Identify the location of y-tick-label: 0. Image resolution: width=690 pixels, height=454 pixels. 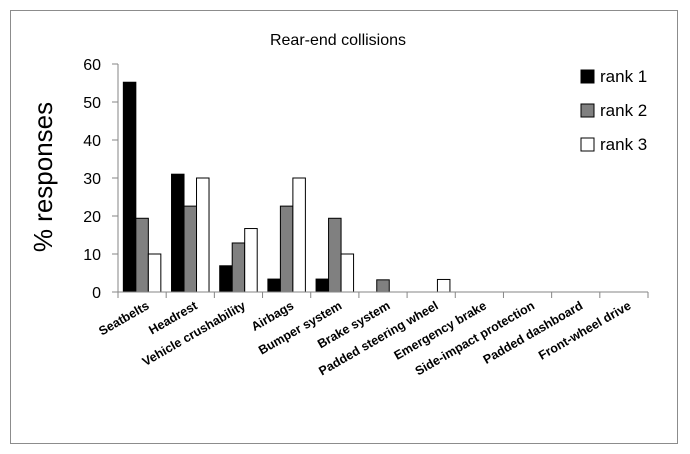
(96, 293).